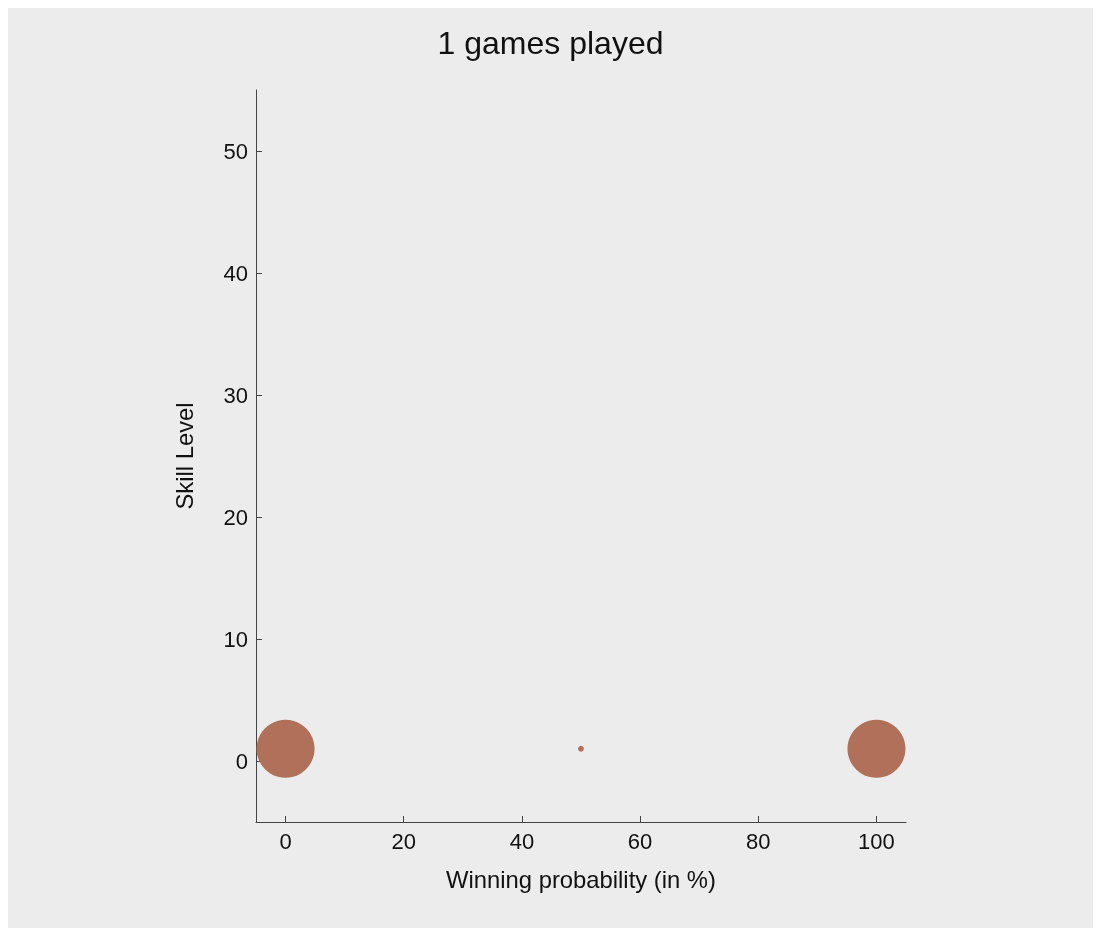  What do you see at coordinates (876, 841) in the screenshot?
I see `x-tick-label: 100` at bounding box center [876, 841].